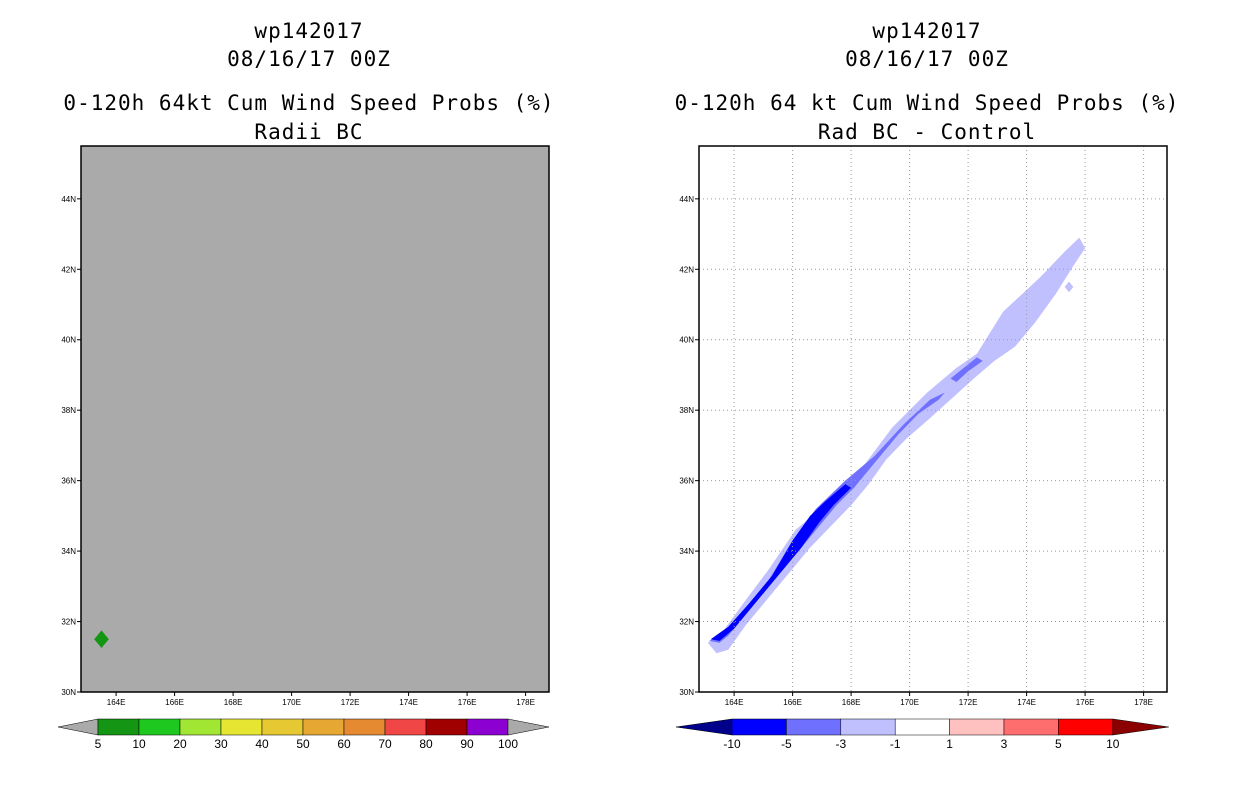 The height and width of the screenshot is (800, 1236). I want to click on left-storm-id: wp142017, so click(309, 31).